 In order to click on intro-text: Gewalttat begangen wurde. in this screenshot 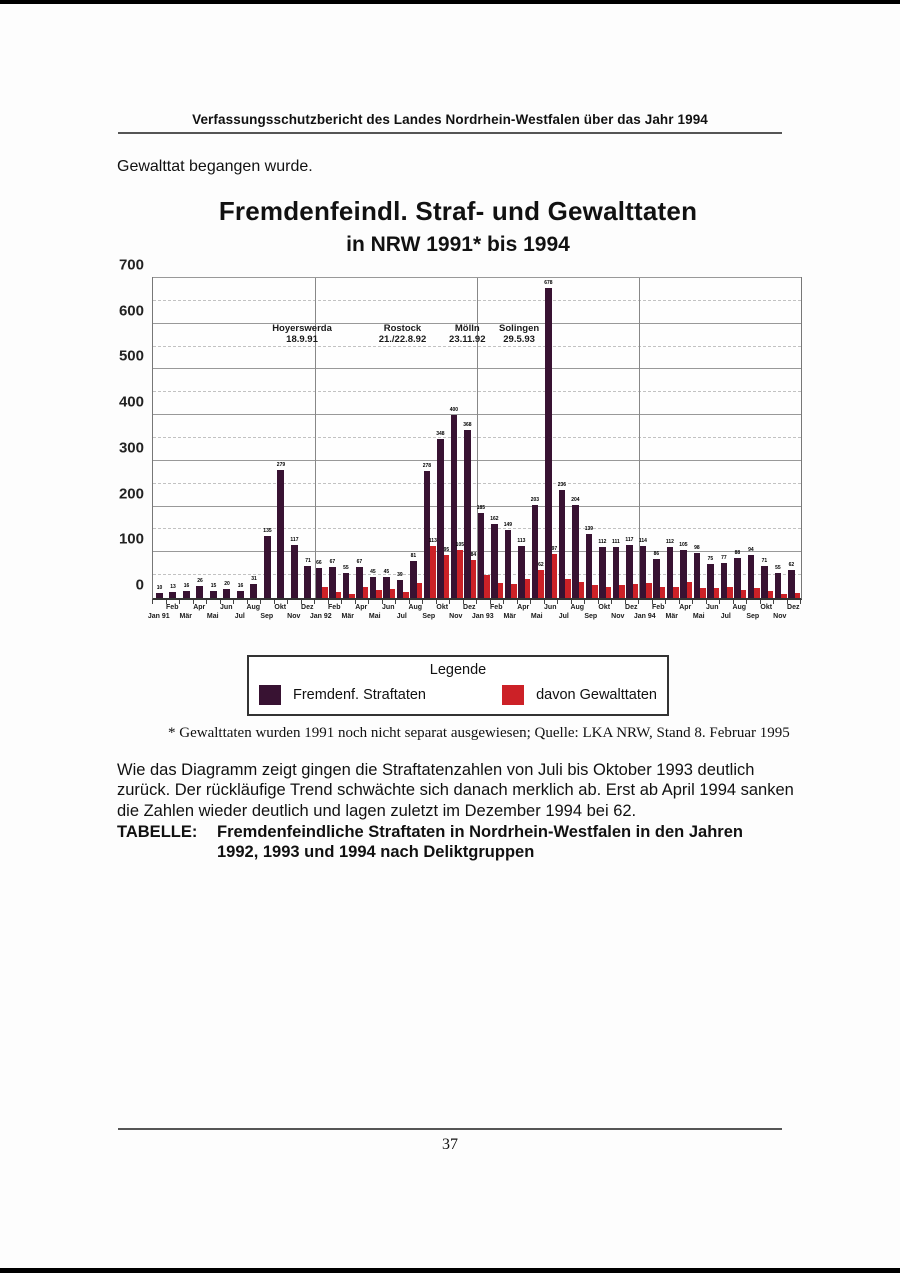, I will do `click(215, 166)`.